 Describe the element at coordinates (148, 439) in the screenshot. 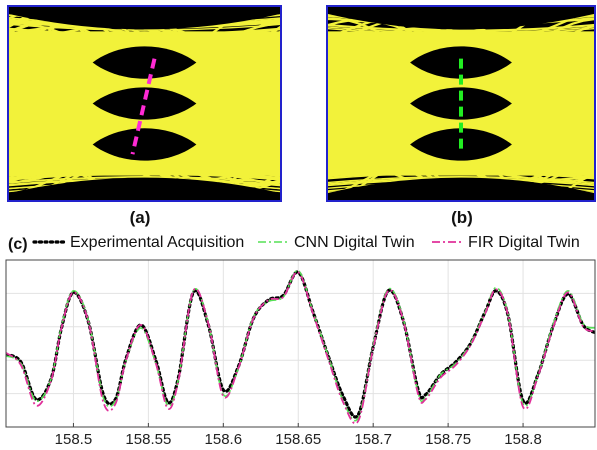

I see `x-tick-label: 158.55` at that location.